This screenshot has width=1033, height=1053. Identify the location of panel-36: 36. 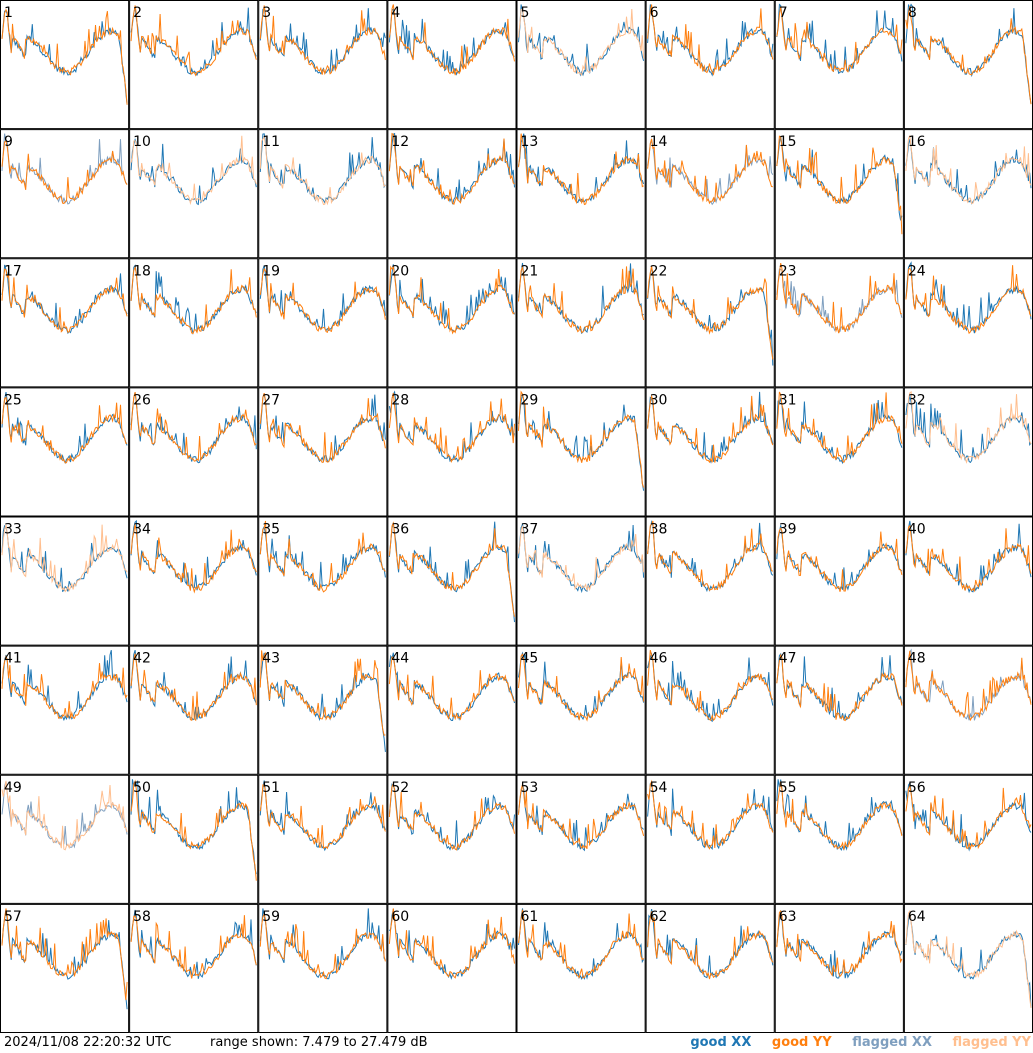
(452, 581).